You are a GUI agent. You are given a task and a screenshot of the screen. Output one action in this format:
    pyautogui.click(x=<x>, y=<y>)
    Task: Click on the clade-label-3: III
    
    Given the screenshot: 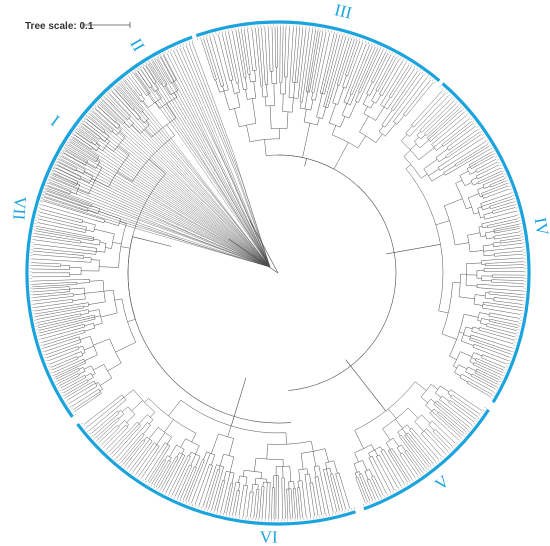 What is the action you would take?
    pyautogui.click(x=343, y=11)
    